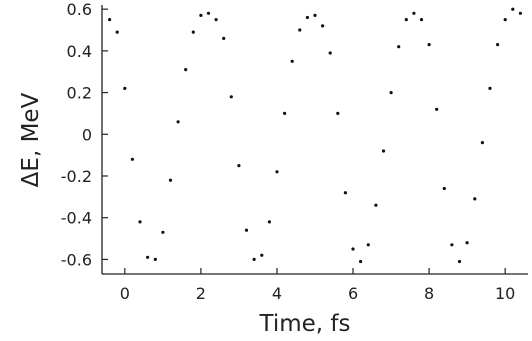 This screenshot has height=341, width=532. I want to click on x-tick-label: 0, so click(125, 293).